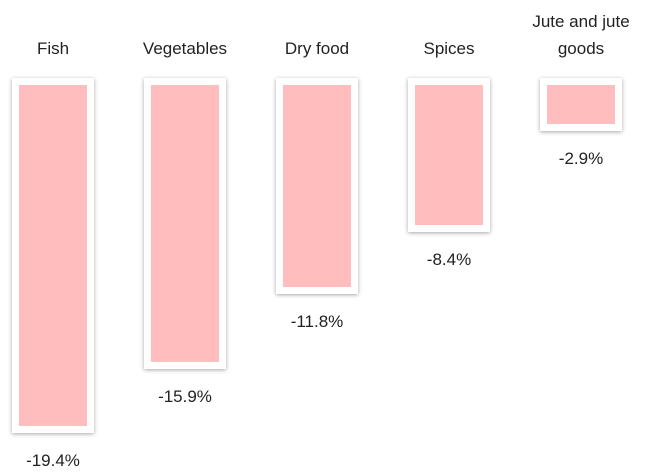  I want to click on category-label: Vegetables, so click(185, 48).